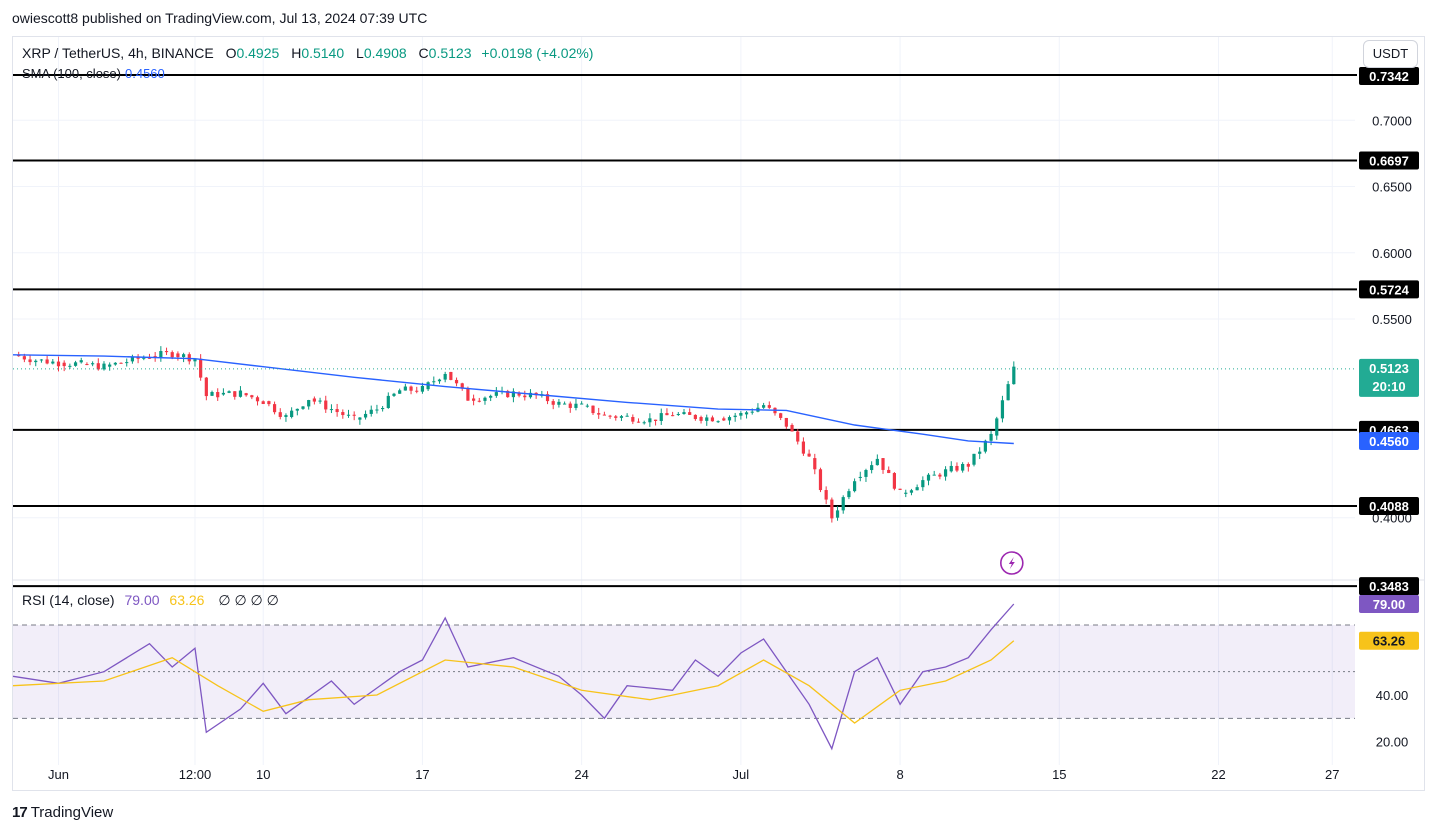  I want to click on change-value: +0.0198 (+4.02%), so click(537, 53).